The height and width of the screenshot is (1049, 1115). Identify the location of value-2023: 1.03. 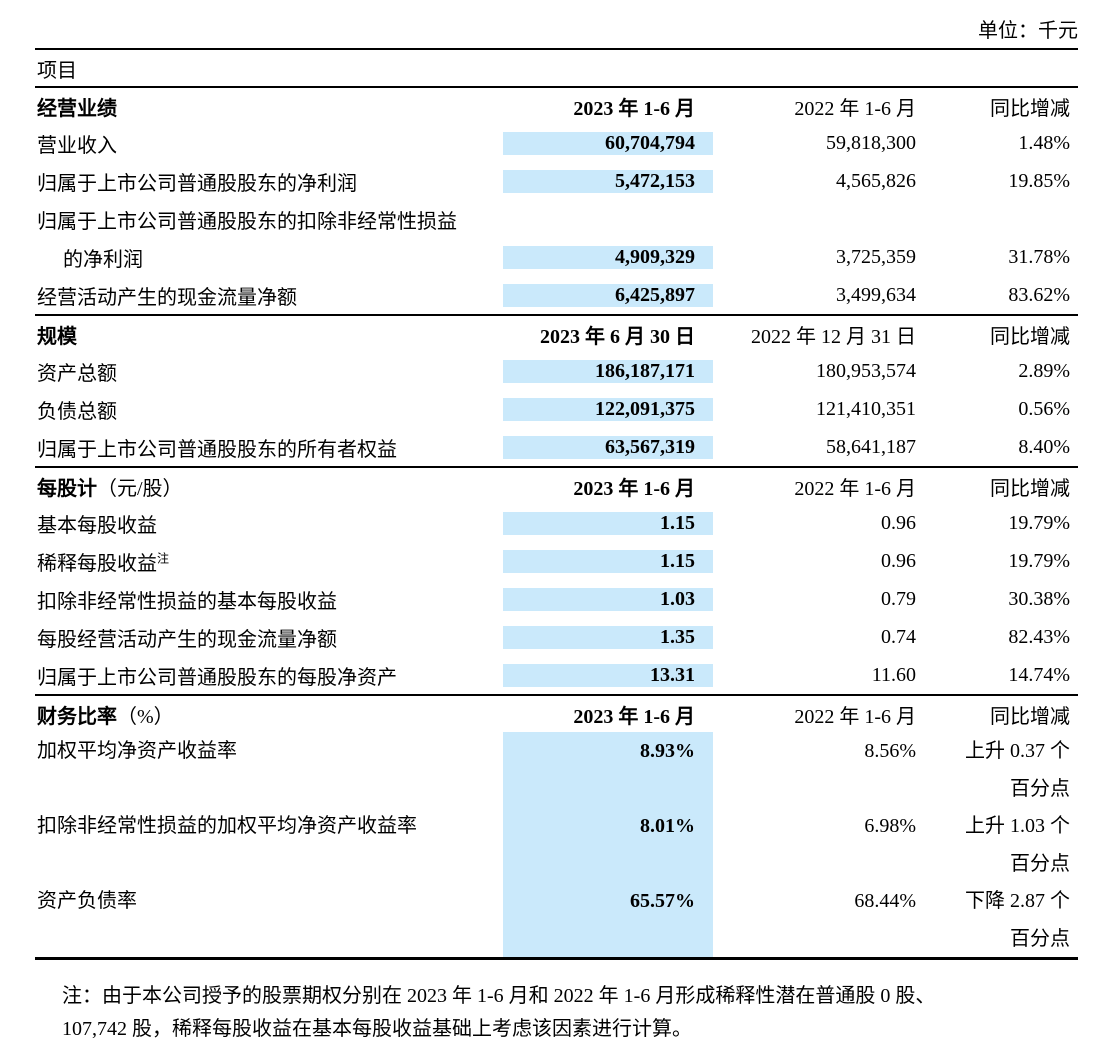
(608, 599).